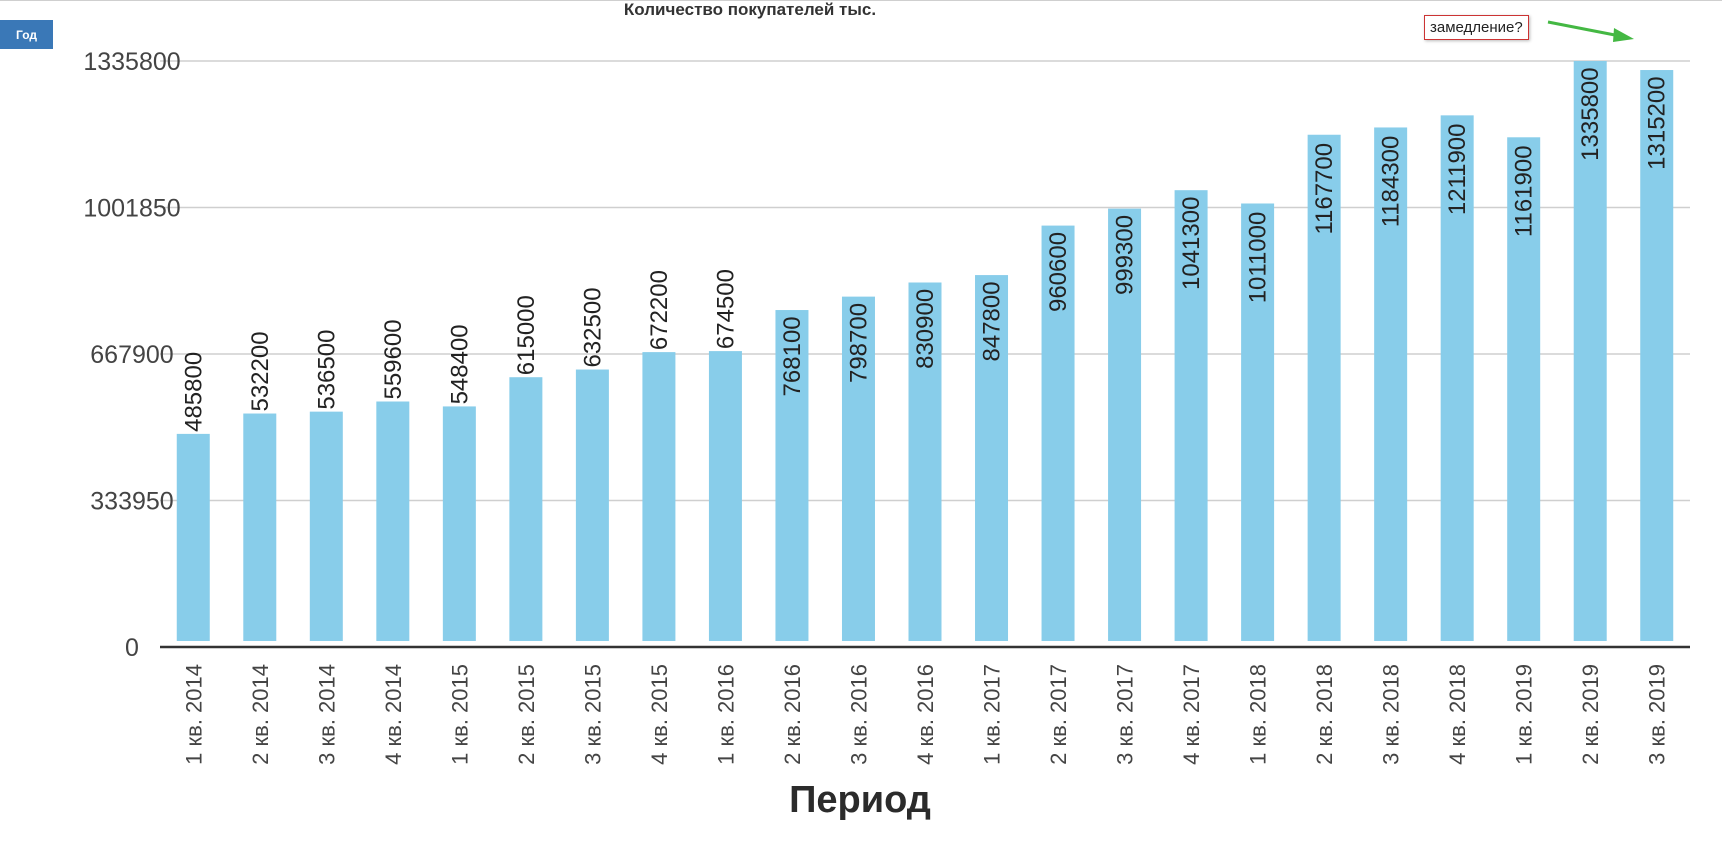  Describe the element at coordinates (1125, 714) in the screenshot. I see `x-tick-label: 3 кв. 2017` at that location.